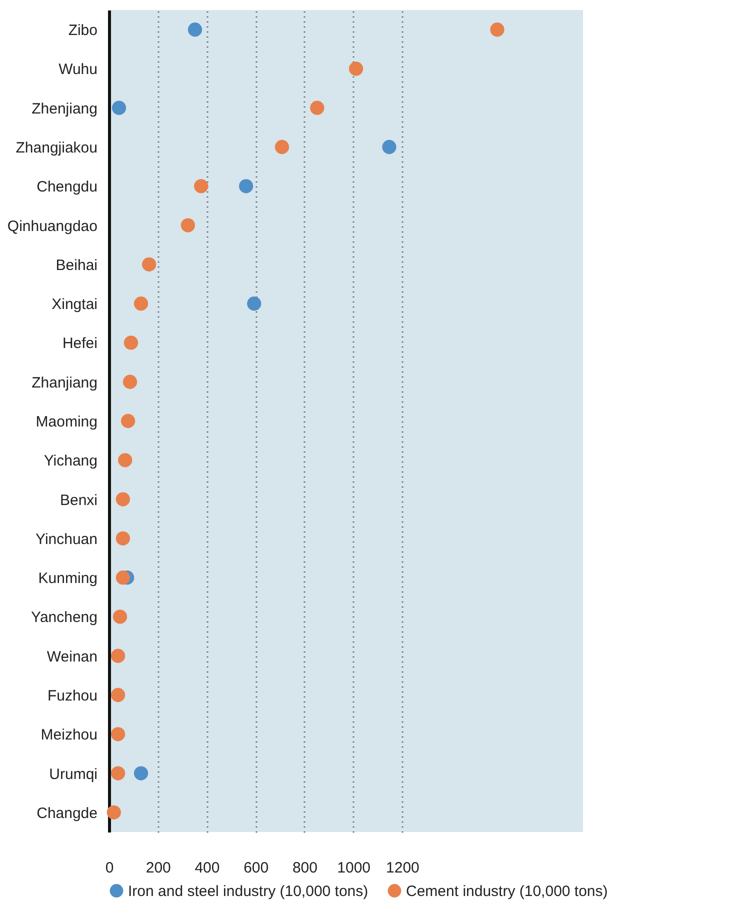  Describe the element at coordinates (71, 461) in the screenshot. I see `y-tick-label: Yichang` at that location.